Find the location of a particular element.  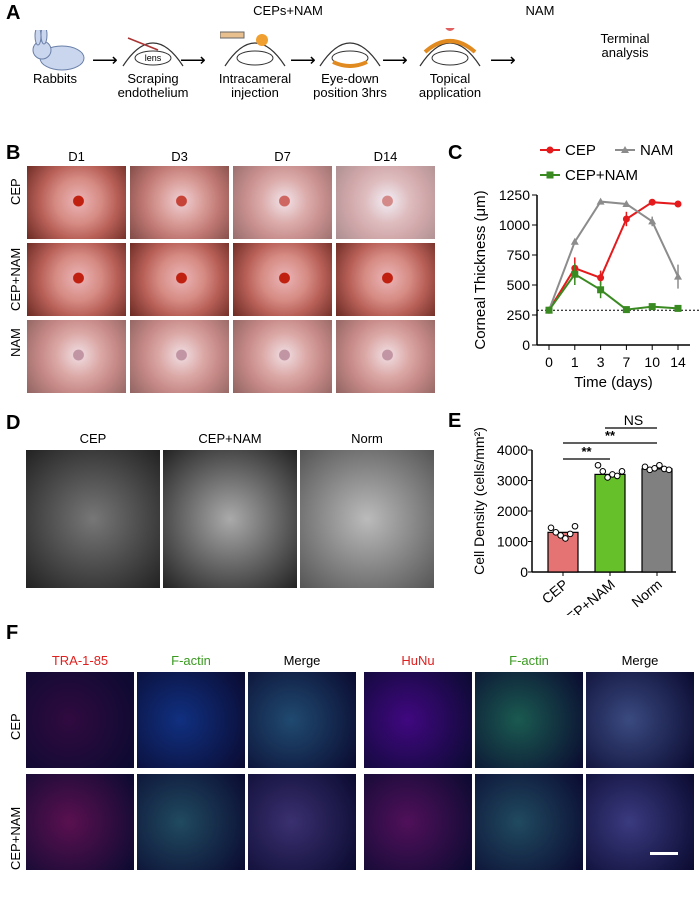

x-tick-label: CEP is located at coordinates (555, 591).